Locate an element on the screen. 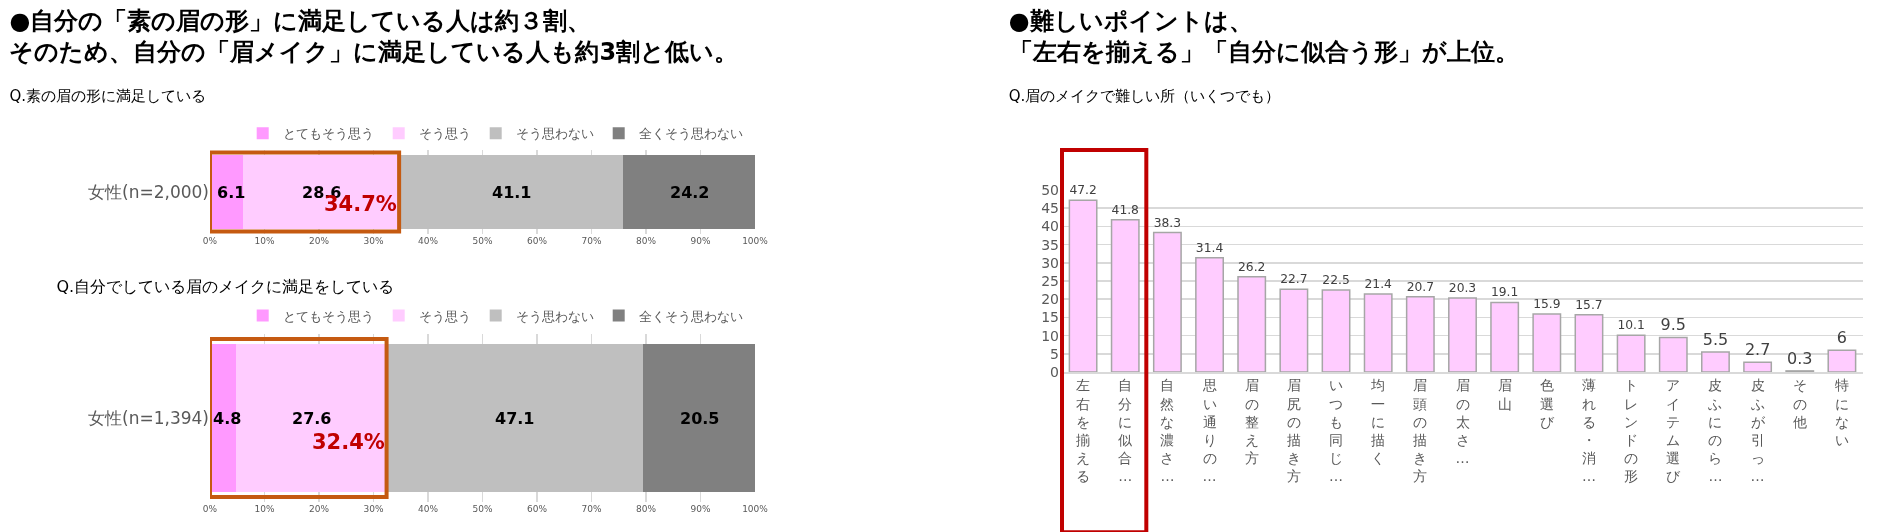 Image resolution: width=1878 pixels, height=532 pixels. data-label: 21.4 is located at coordinates (1378, 284).